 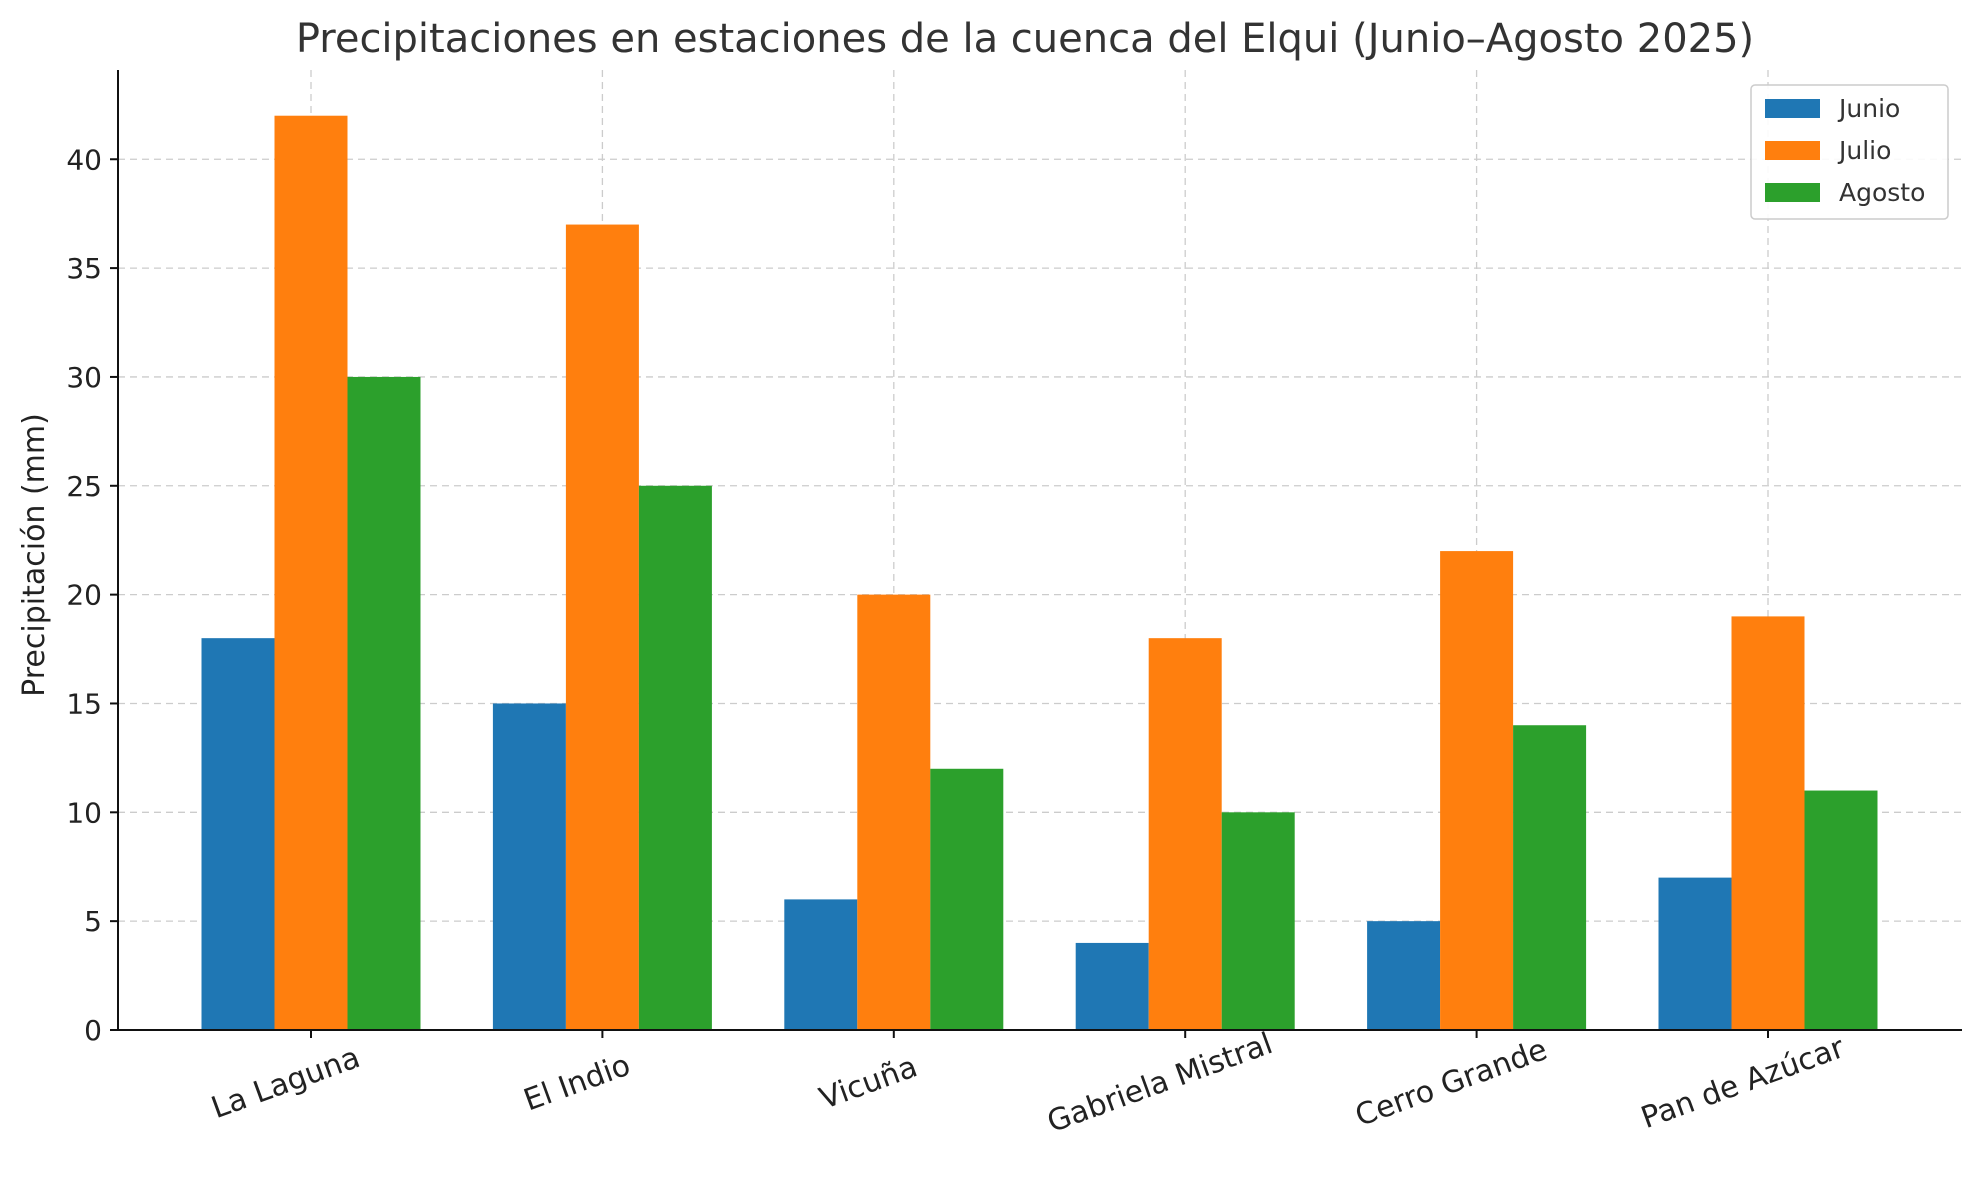 I want to click on y-axis-label: Precipitación (mm), so click(x=34, y=555).